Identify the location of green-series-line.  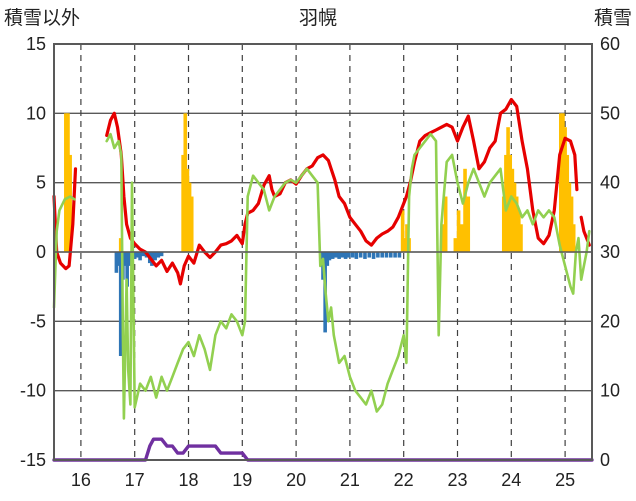
(64, 252).